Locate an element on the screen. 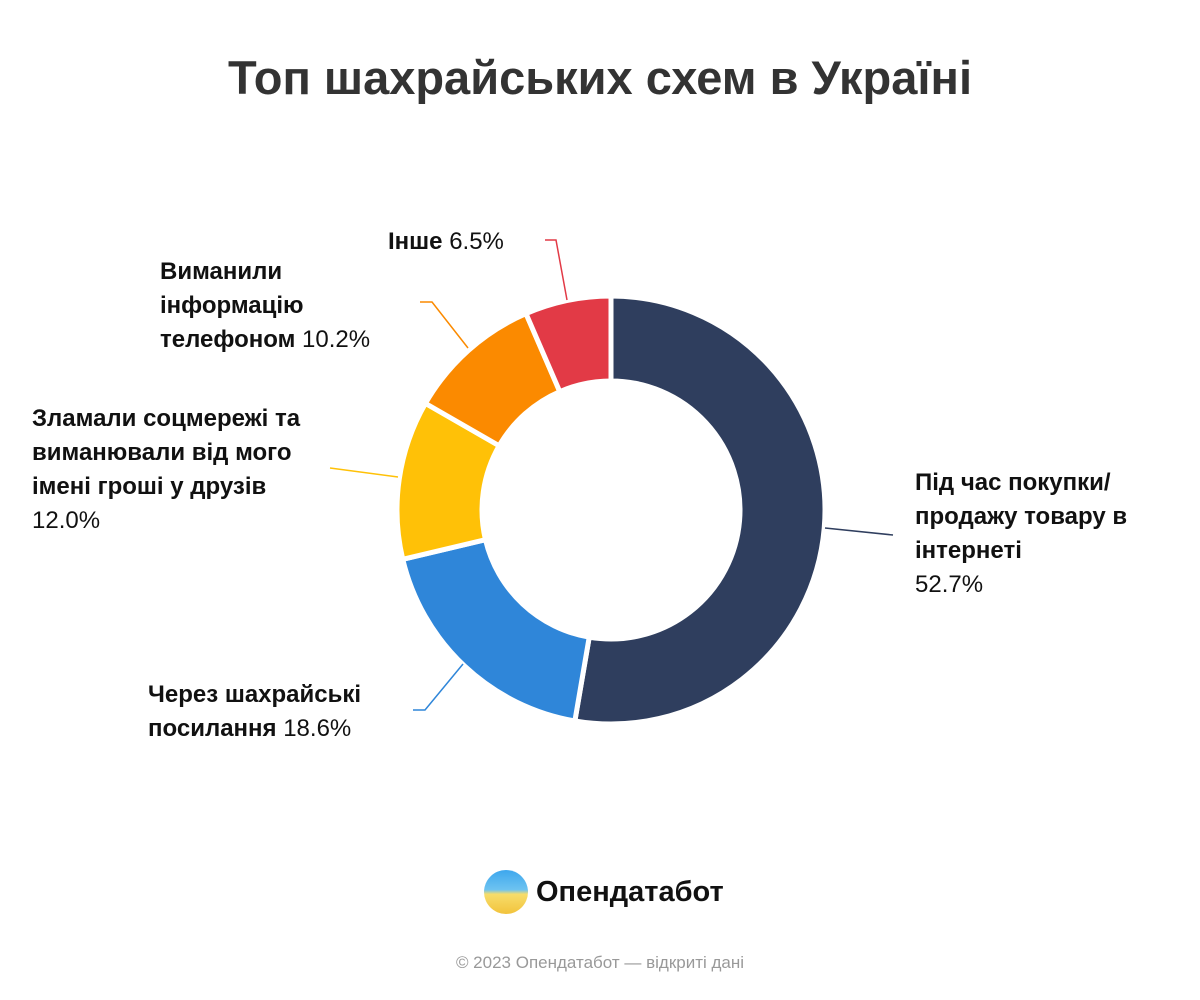  leader-line-online-trade is located at coordinates (859, 531).